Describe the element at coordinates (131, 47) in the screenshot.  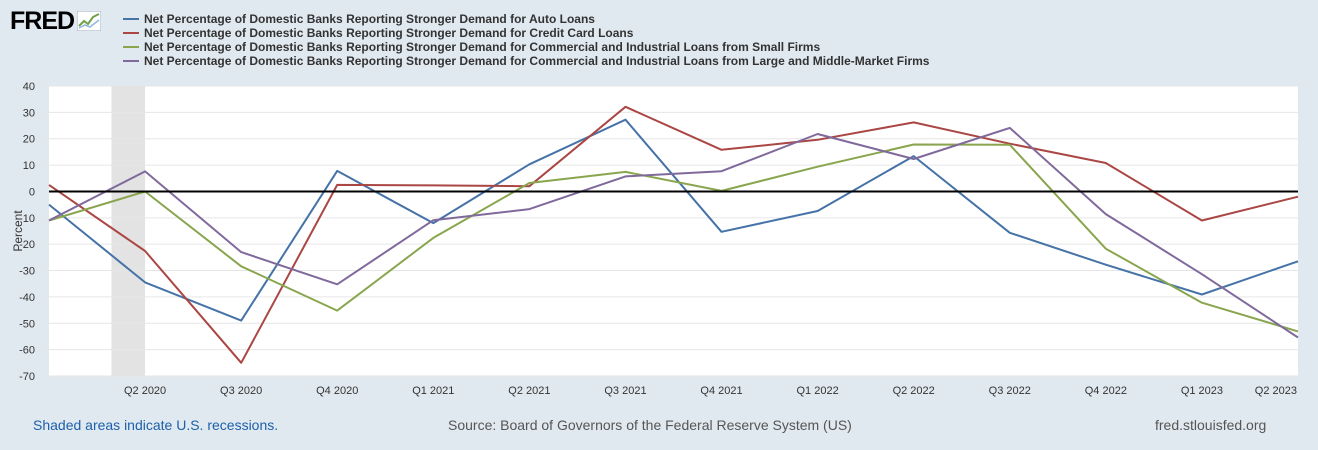
I see `legend-swatch-small` at that location.